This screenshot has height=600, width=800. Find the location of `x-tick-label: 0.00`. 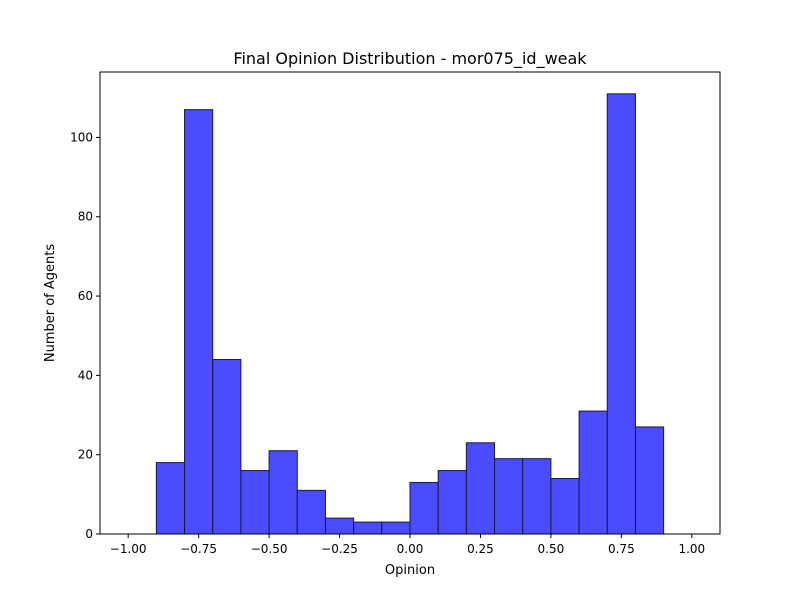

x-tick-label: 0.00 is located at coordinates (410, 549).